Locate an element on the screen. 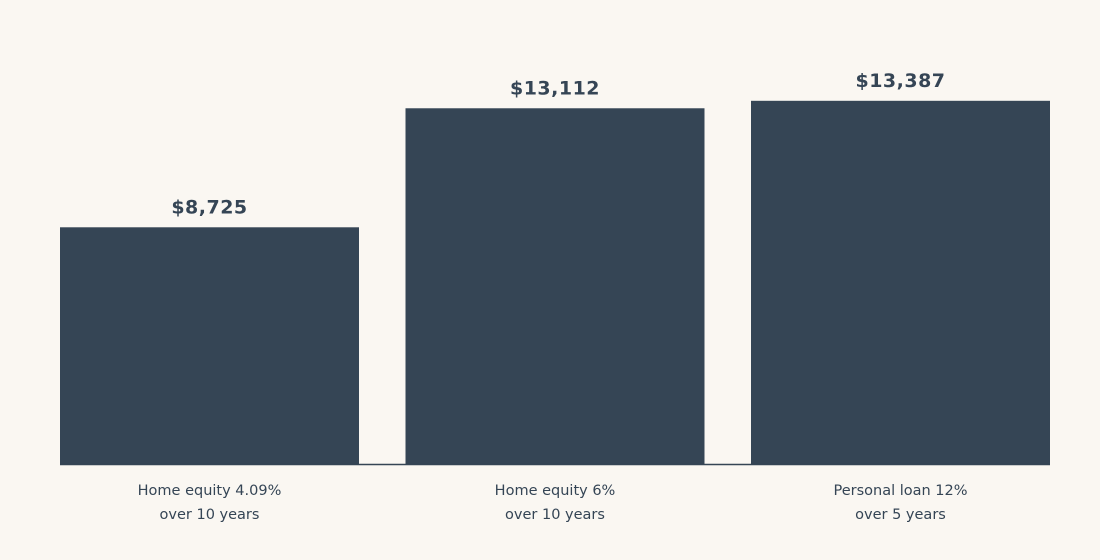  category-label-home-equity-6-line-1: Home equity 6% is located at coordinates (555, 491).